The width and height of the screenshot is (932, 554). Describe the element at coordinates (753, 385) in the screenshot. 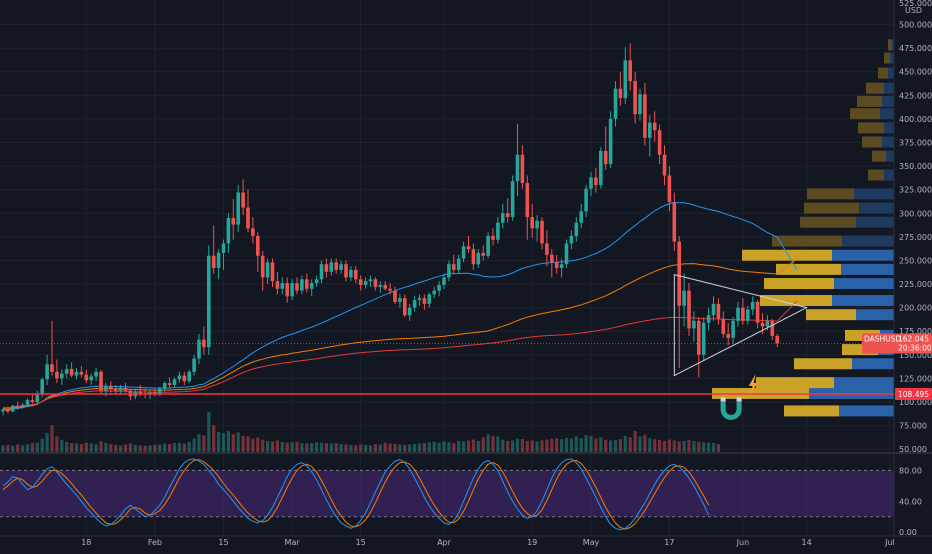

I see `lightning-icon` at that location.